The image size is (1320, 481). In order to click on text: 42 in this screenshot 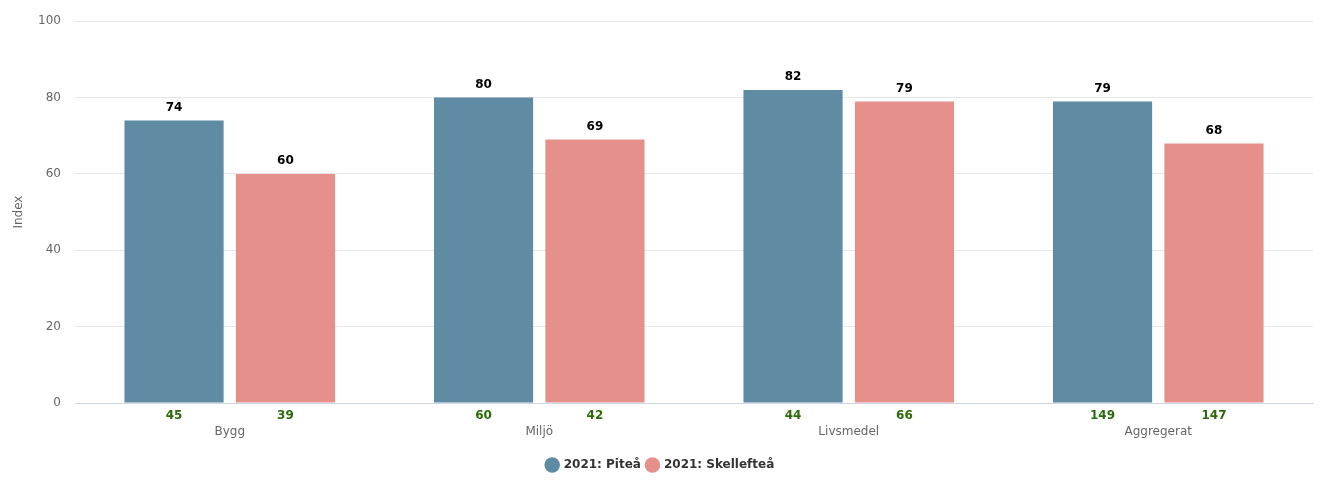, I will do `click(595, 415)`.